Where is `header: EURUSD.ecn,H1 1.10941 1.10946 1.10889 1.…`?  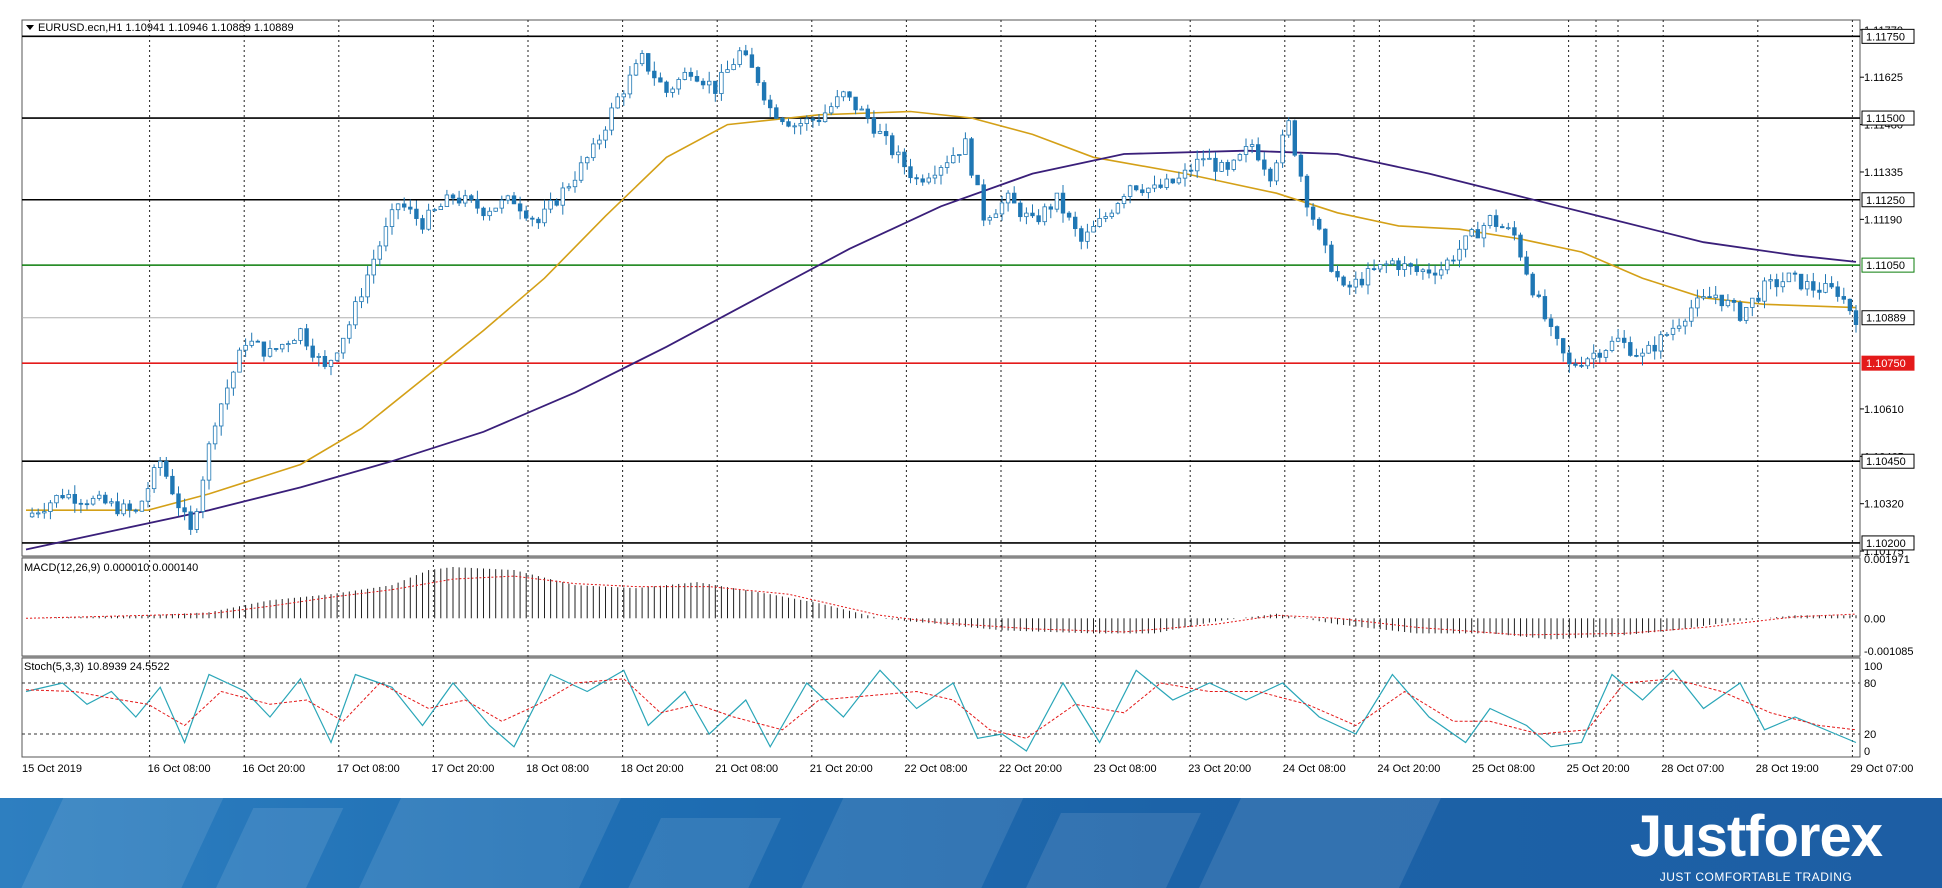 header: EURUSD.ecn,H1 1.10941 1.10946 1.10889 1.… is located at coordinates (160, 28).